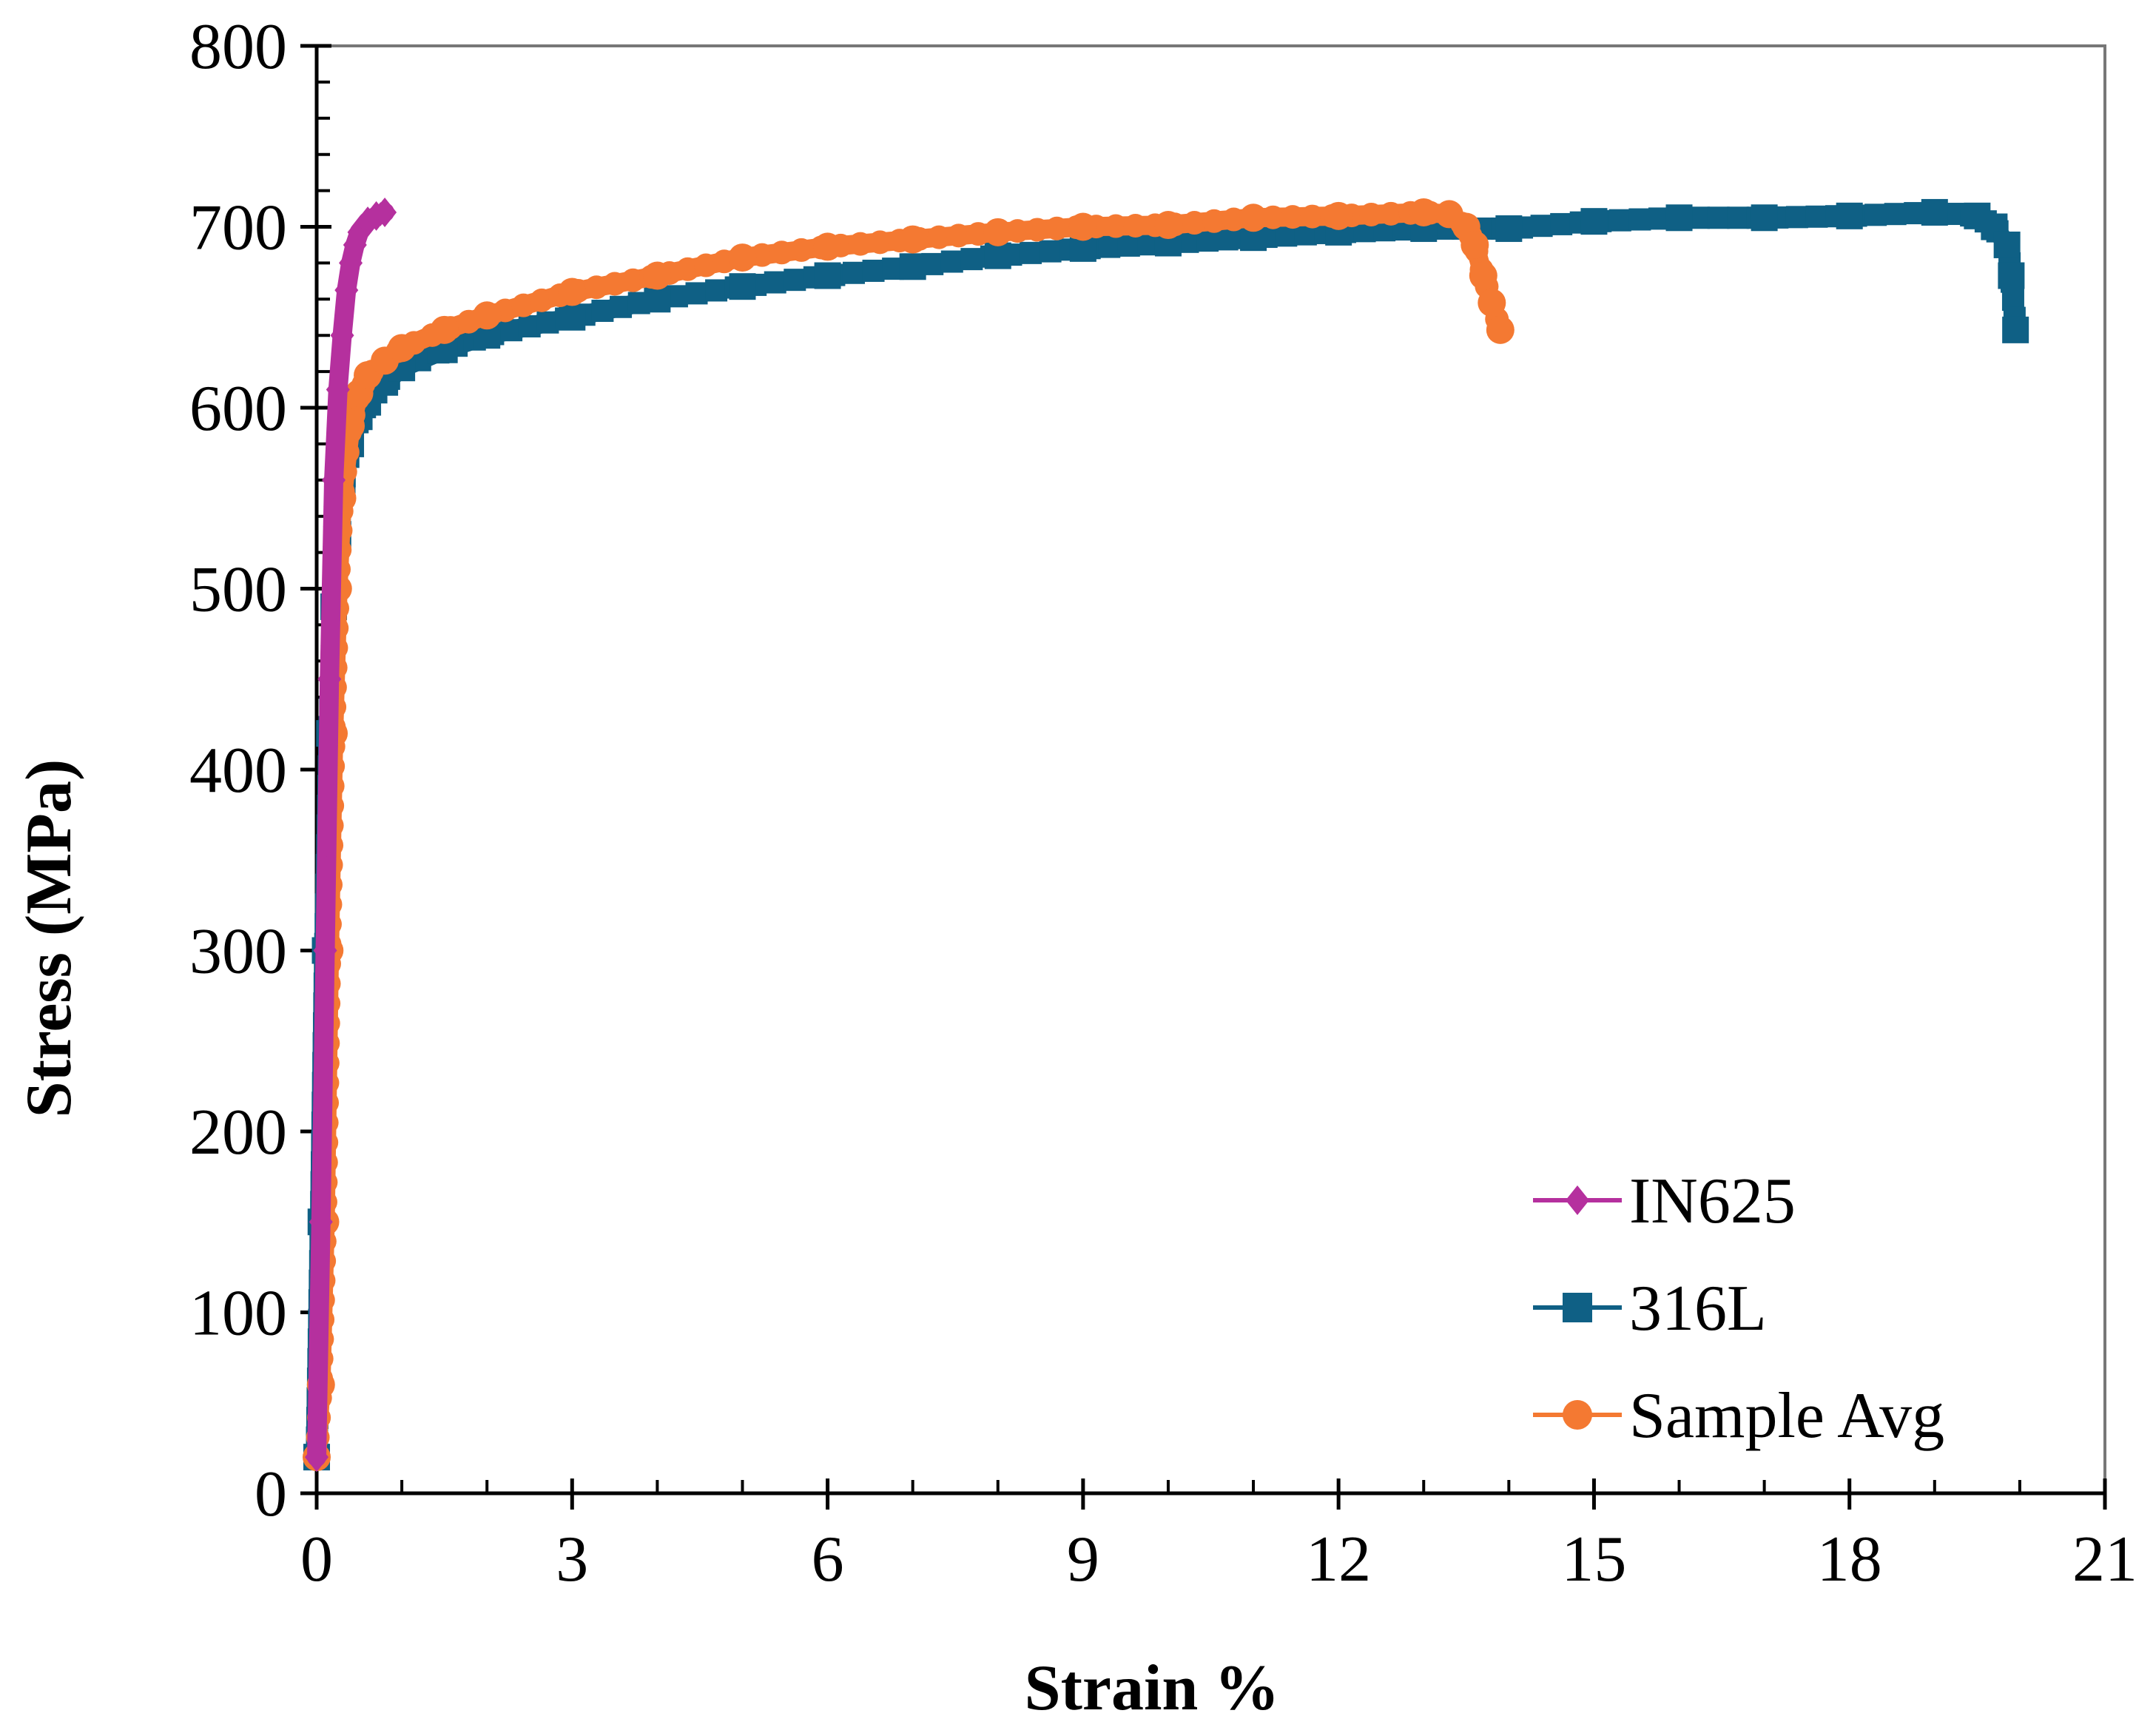  Describe the element at coordinates (351, 835) in the screenshot. I see `series-in625` at that location.